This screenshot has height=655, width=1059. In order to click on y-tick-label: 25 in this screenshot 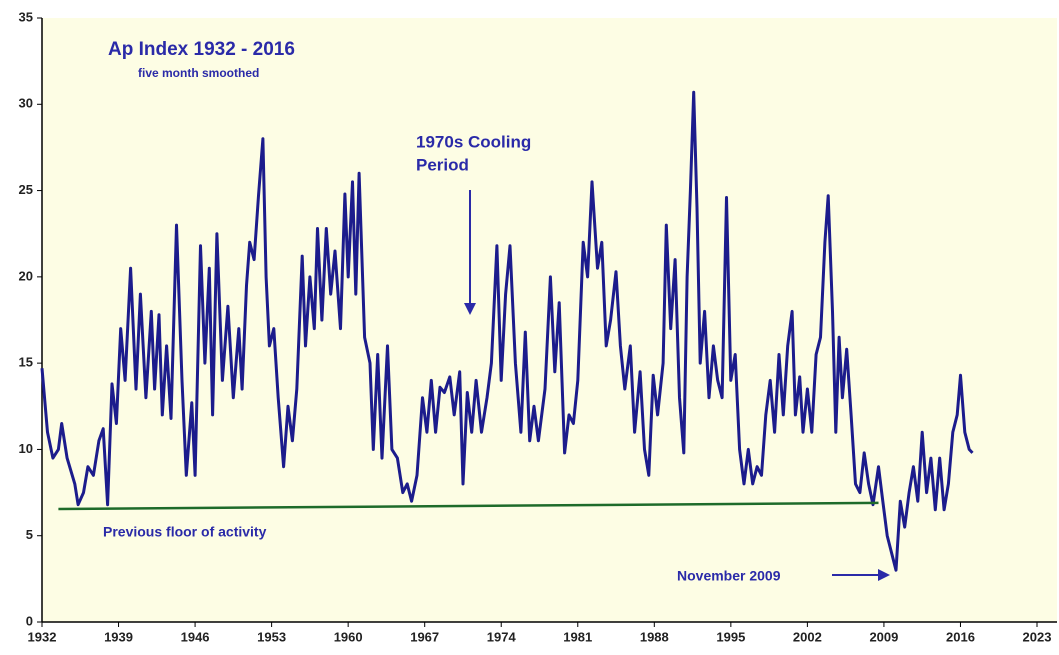, I will do `click(26, 189)`.